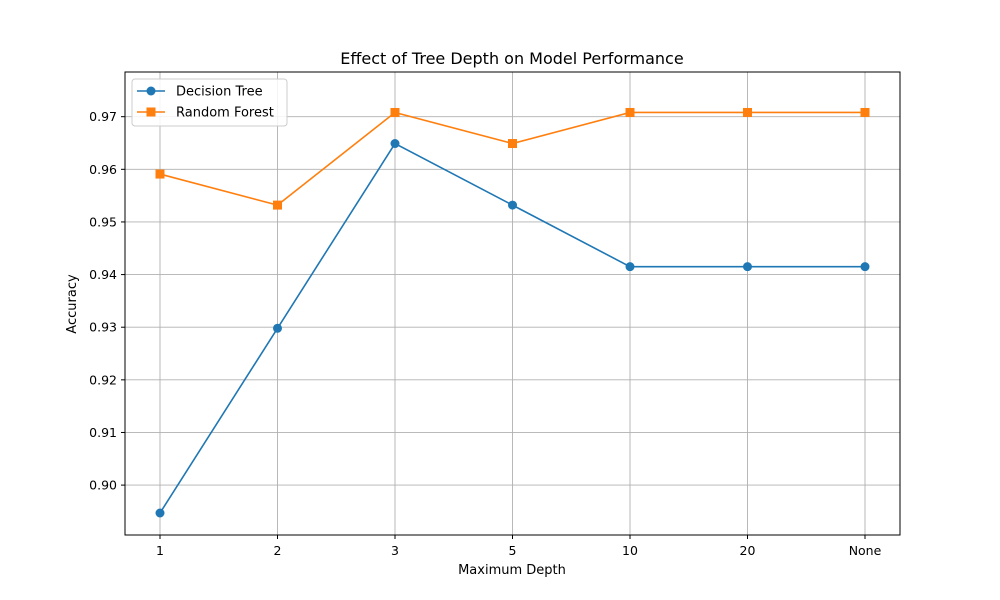  I want to click on legend: Decision Tree Random Forest, so click(209, 102).